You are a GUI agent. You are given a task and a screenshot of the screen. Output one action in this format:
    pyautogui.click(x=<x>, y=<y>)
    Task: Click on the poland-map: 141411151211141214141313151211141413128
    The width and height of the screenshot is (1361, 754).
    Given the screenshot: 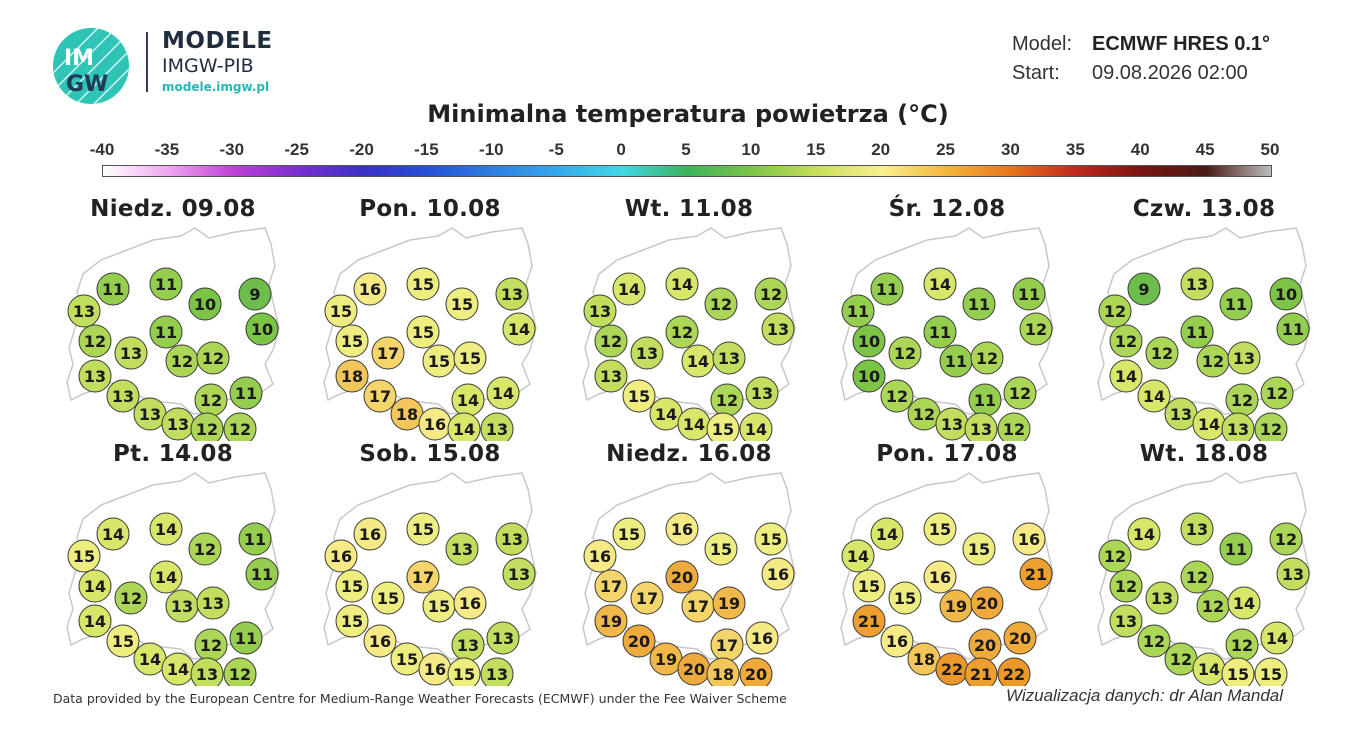 What is the action you would take?
    pyautogui.click(x=173, y=579)
    